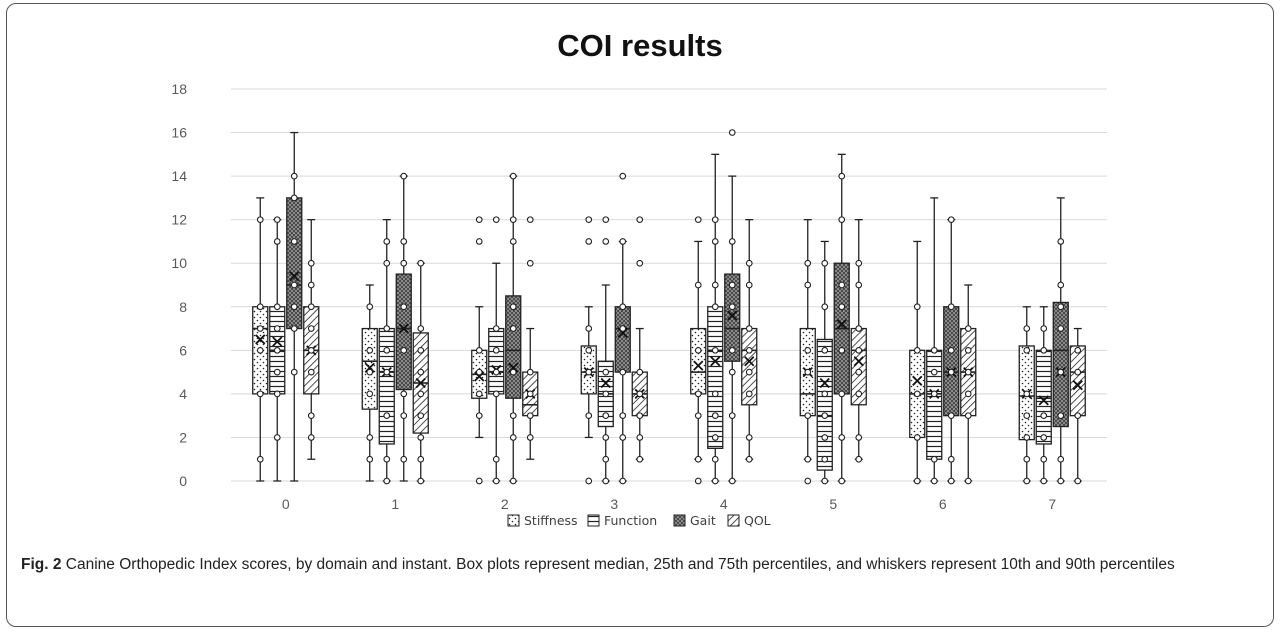  I want to click on chart-title: COI results, so click(639, 45).